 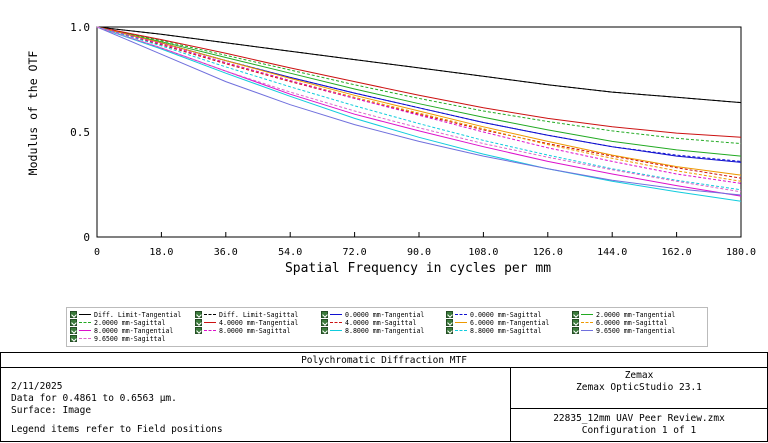 What do you see at coordinates (510, 322) in the screenshot?
I see `legend-label: 6.0000 mm-Tangential` at bounding box center [510, 322].